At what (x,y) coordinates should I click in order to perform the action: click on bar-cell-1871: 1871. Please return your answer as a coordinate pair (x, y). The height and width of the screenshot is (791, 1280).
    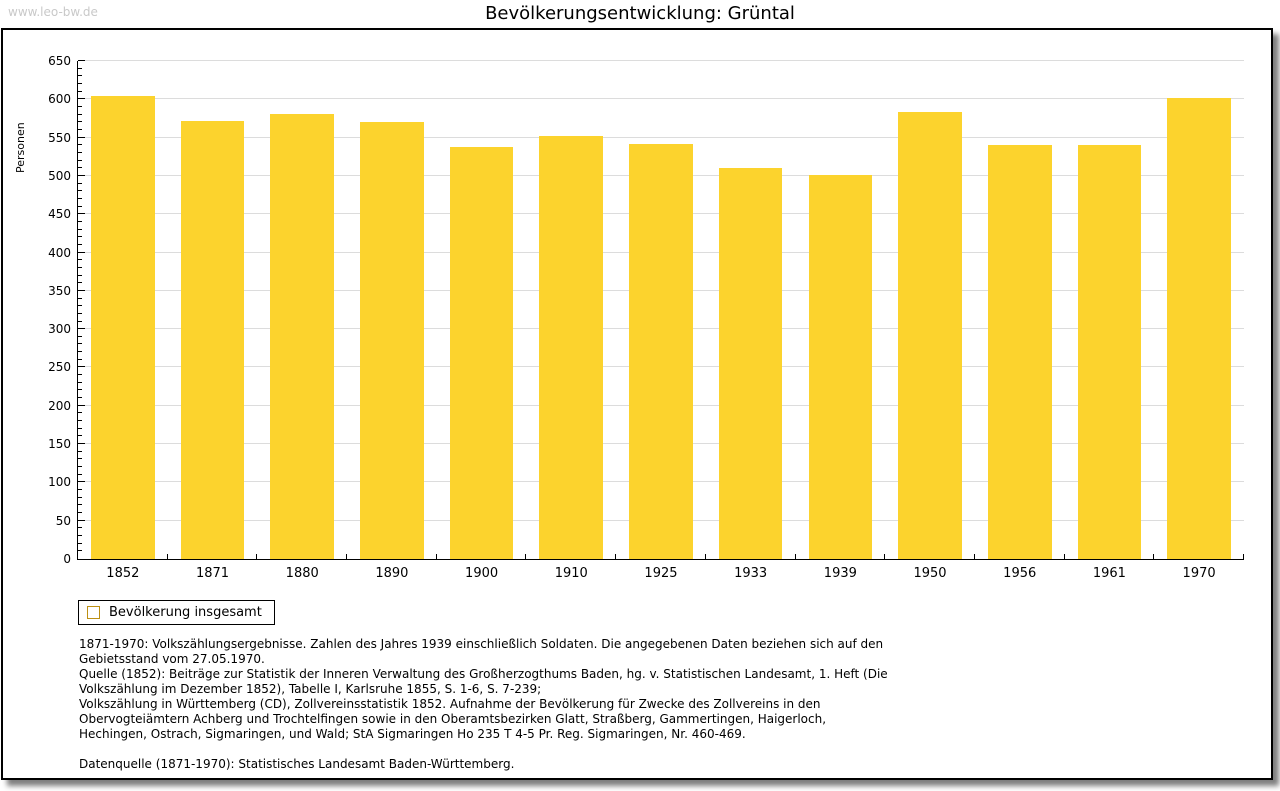
    Looking at the image, I should click on (213, 321).